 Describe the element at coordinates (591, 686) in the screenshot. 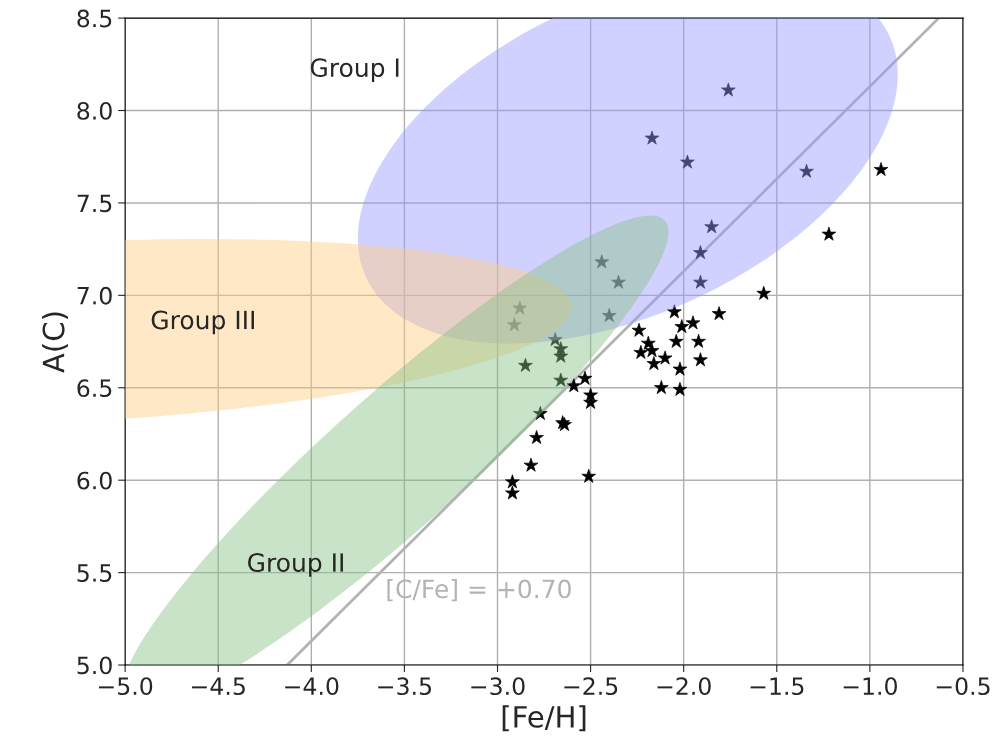

I see `x-tick-label: −2.5` at that location.